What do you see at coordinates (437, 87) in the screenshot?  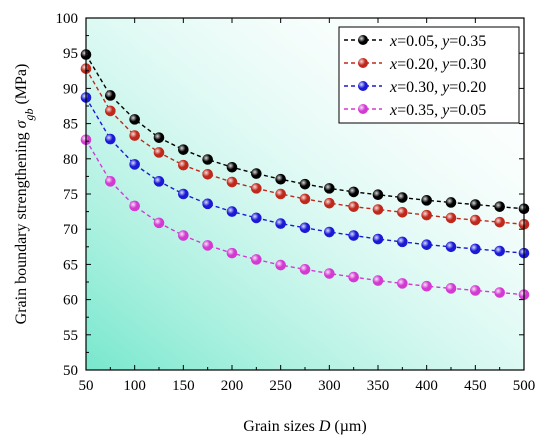 I see `legend-label: x=0.30, y=0.20` at bounding box center [437, 87].